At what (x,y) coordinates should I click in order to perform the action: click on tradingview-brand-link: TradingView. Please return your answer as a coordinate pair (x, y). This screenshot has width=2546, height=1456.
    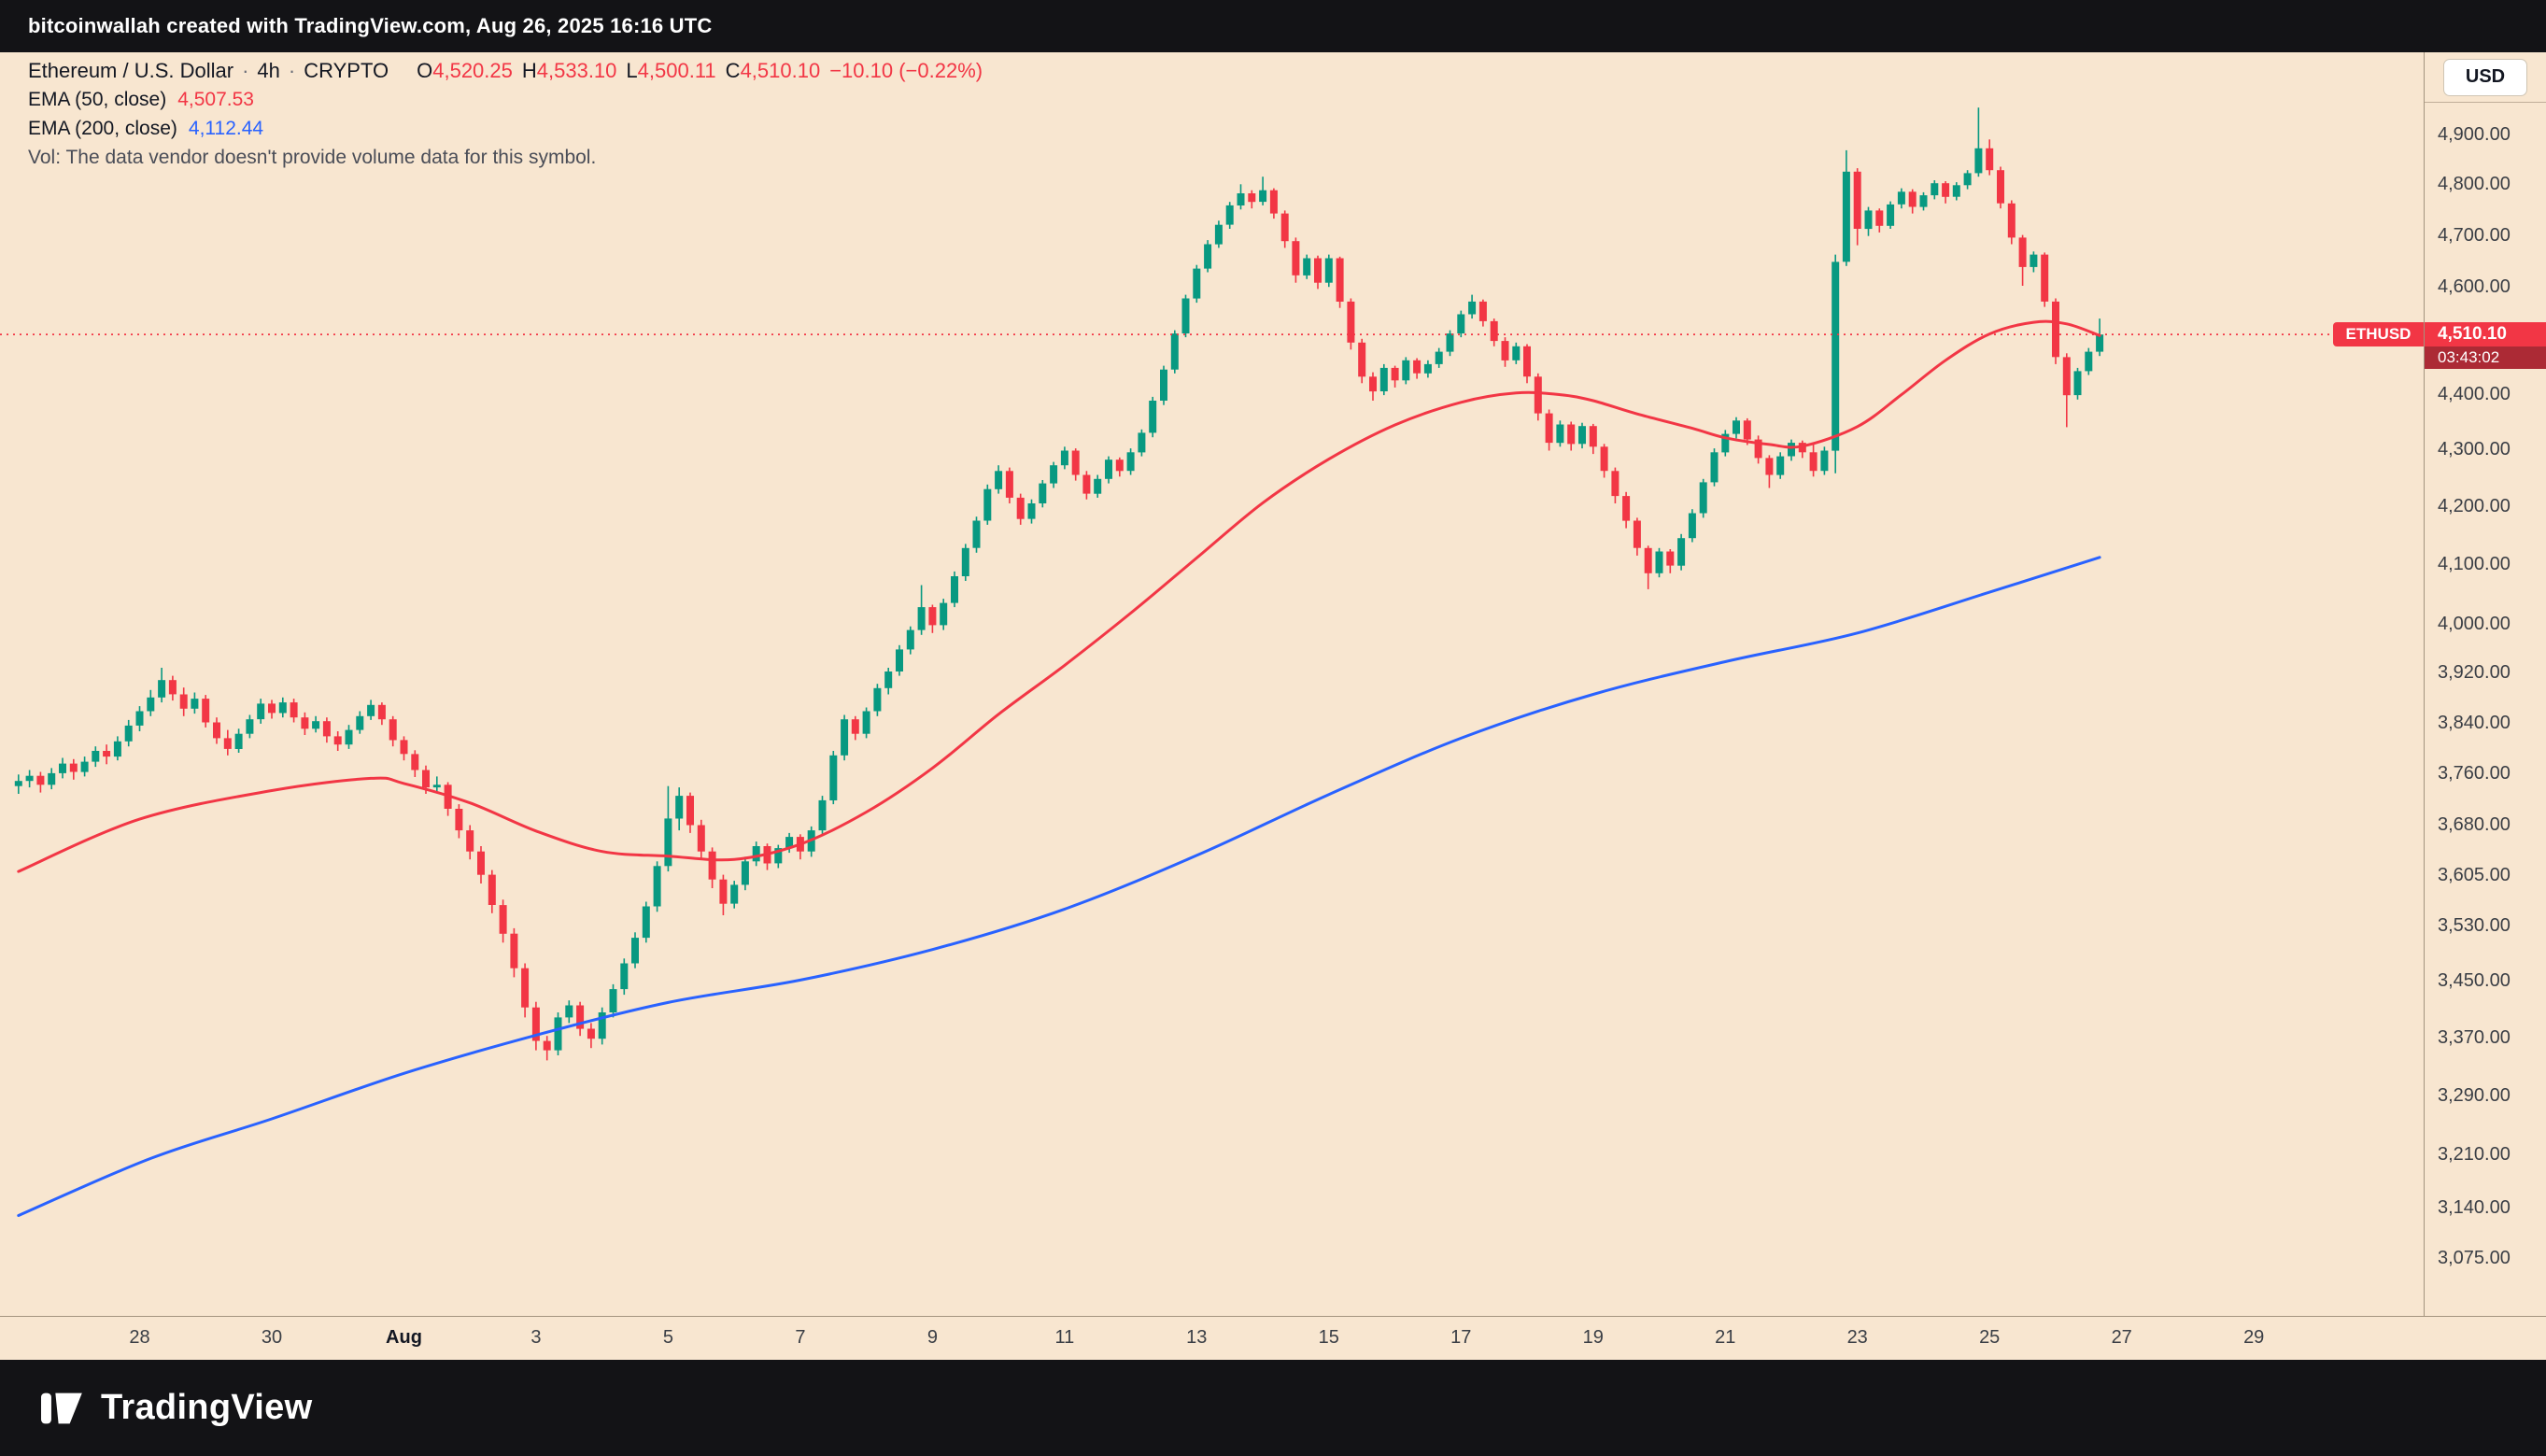
    Looking at the image, I should click on (177, 1408).